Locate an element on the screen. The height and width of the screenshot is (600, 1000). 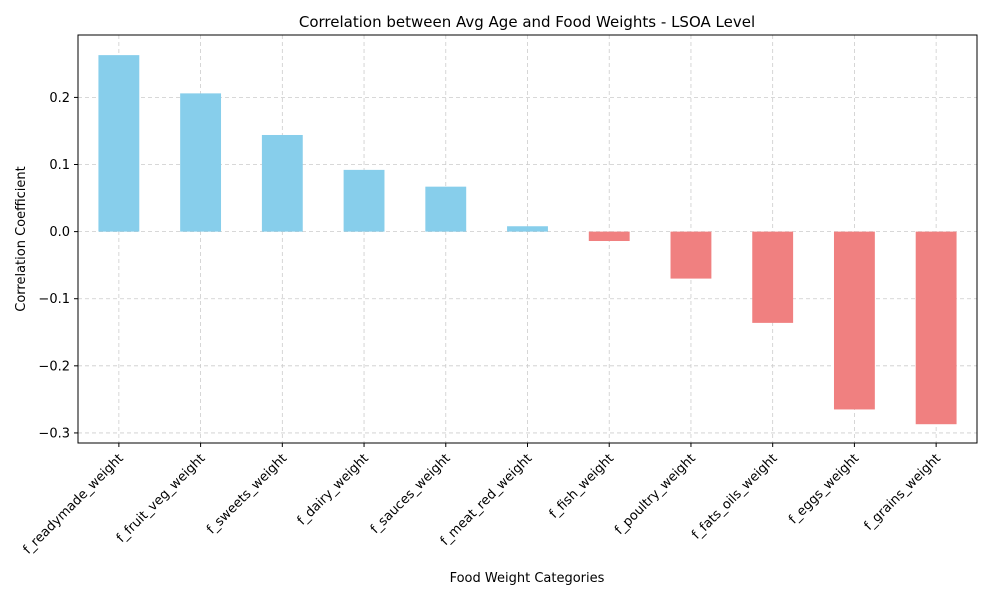
x-tick-label: f_grains_weight is located at coordinates (903, 492).